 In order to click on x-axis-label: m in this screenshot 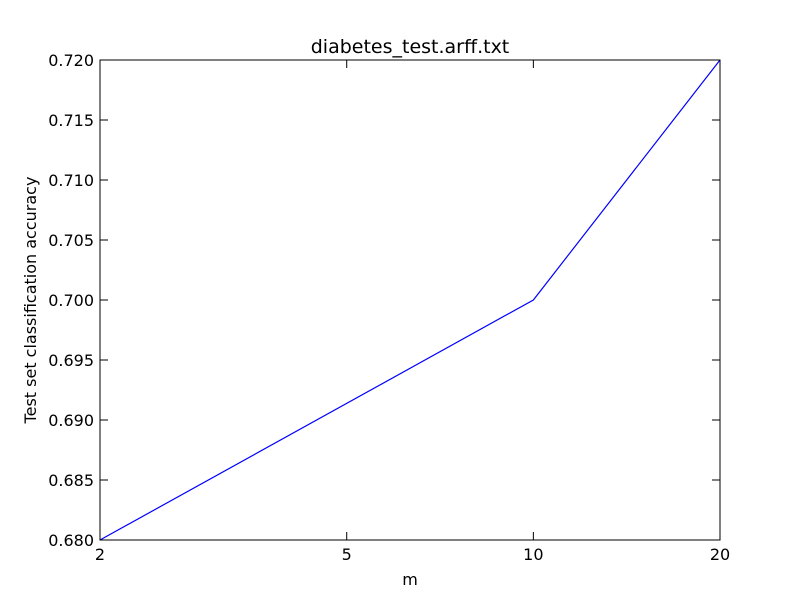, I will do `click(410, 579)`.